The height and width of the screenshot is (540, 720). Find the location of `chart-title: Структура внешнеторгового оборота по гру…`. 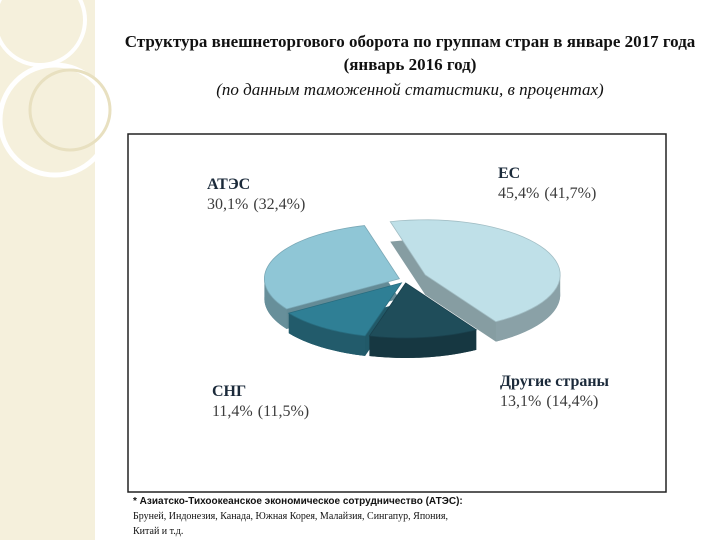

chart-title: Структура внешнеторгового оборота по гру… is located at coordinates (410, 53).